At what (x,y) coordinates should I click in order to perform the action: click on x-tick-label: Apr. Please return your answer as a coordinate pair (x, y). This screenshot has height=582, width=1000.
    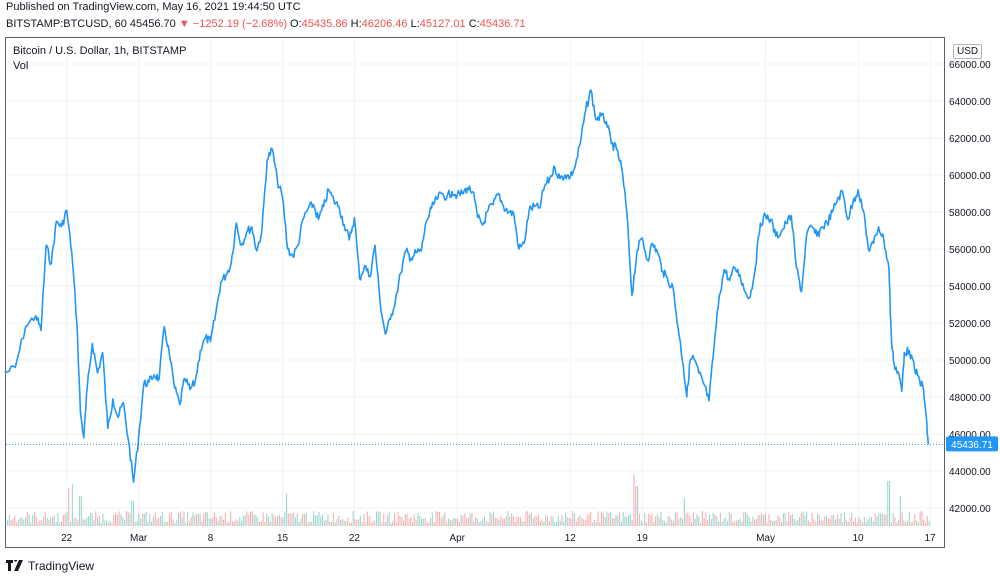
    Looking at the image, I should click on (457, 538).